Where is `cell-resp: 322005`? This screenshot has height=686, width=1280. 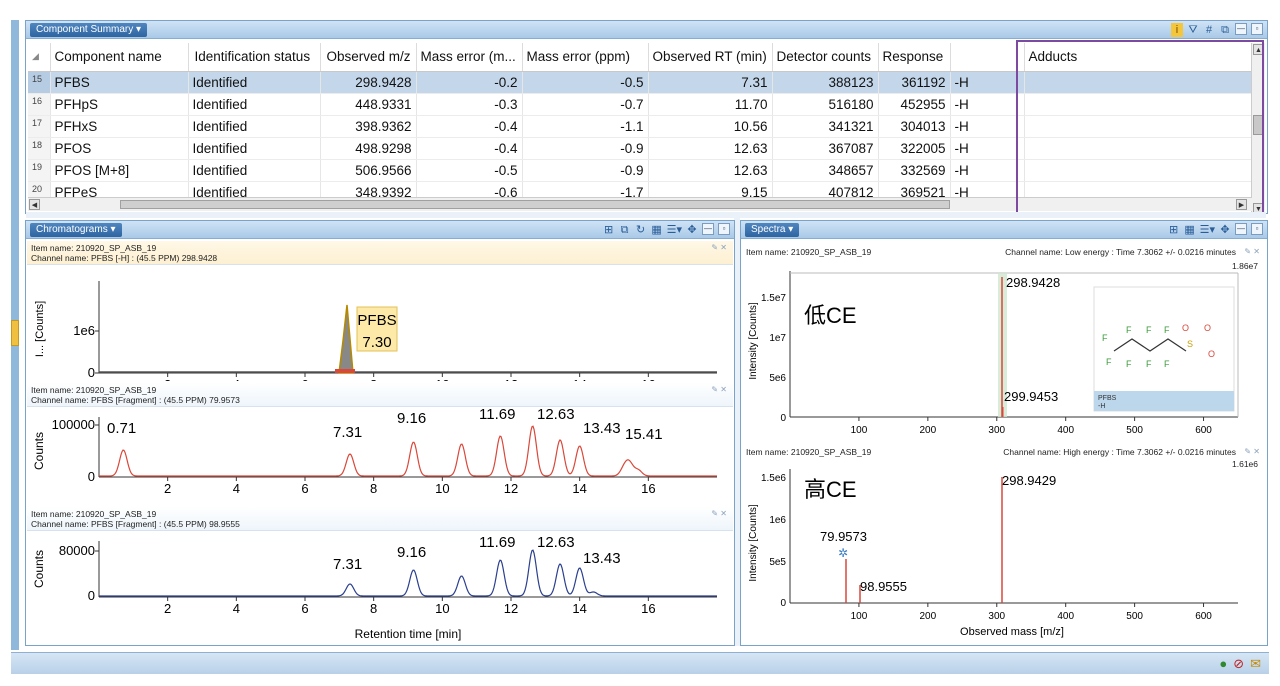 cell-resp: 322005 is located at coordinates (914, 148).